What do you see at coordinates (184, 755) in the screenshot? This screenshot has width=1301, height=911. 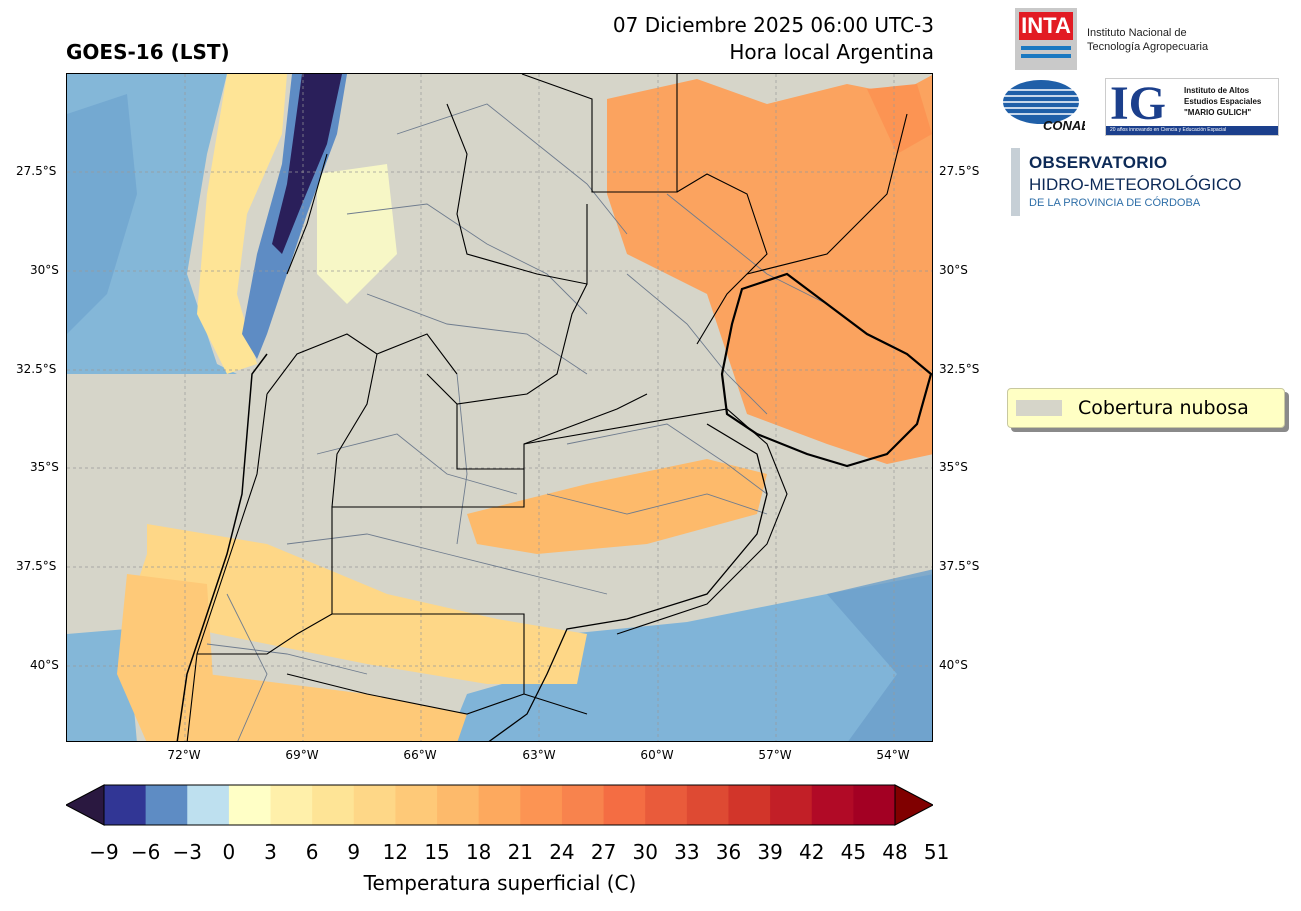 I see `lon-label: 72°W` at bounding box center [184, 755].